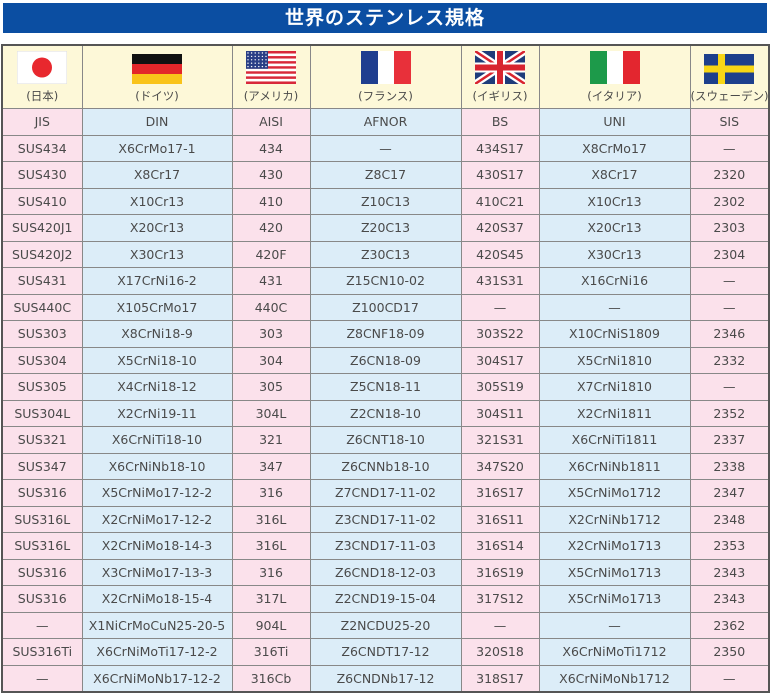 This screenshot has width=770, height=695. I want to click on cell-afnor: Z15CN10-02, so click(385, 281).